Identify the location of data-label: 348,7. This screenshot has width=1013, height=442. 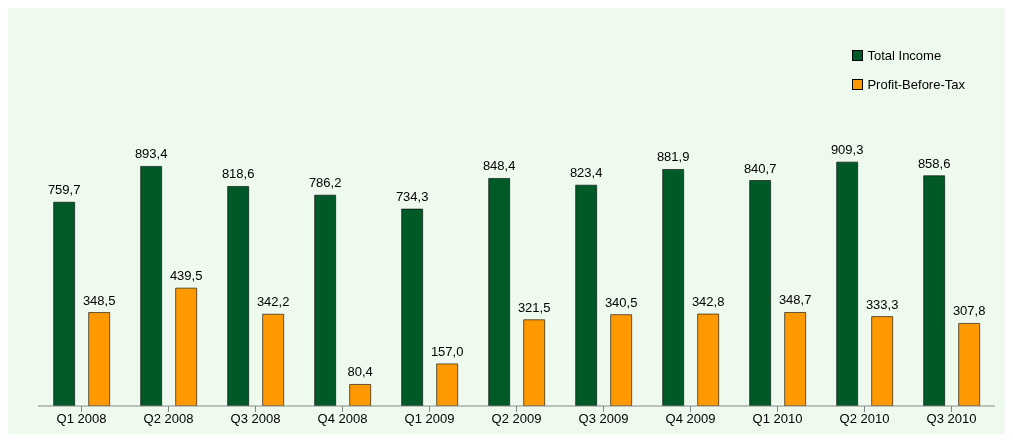
(795, 300).